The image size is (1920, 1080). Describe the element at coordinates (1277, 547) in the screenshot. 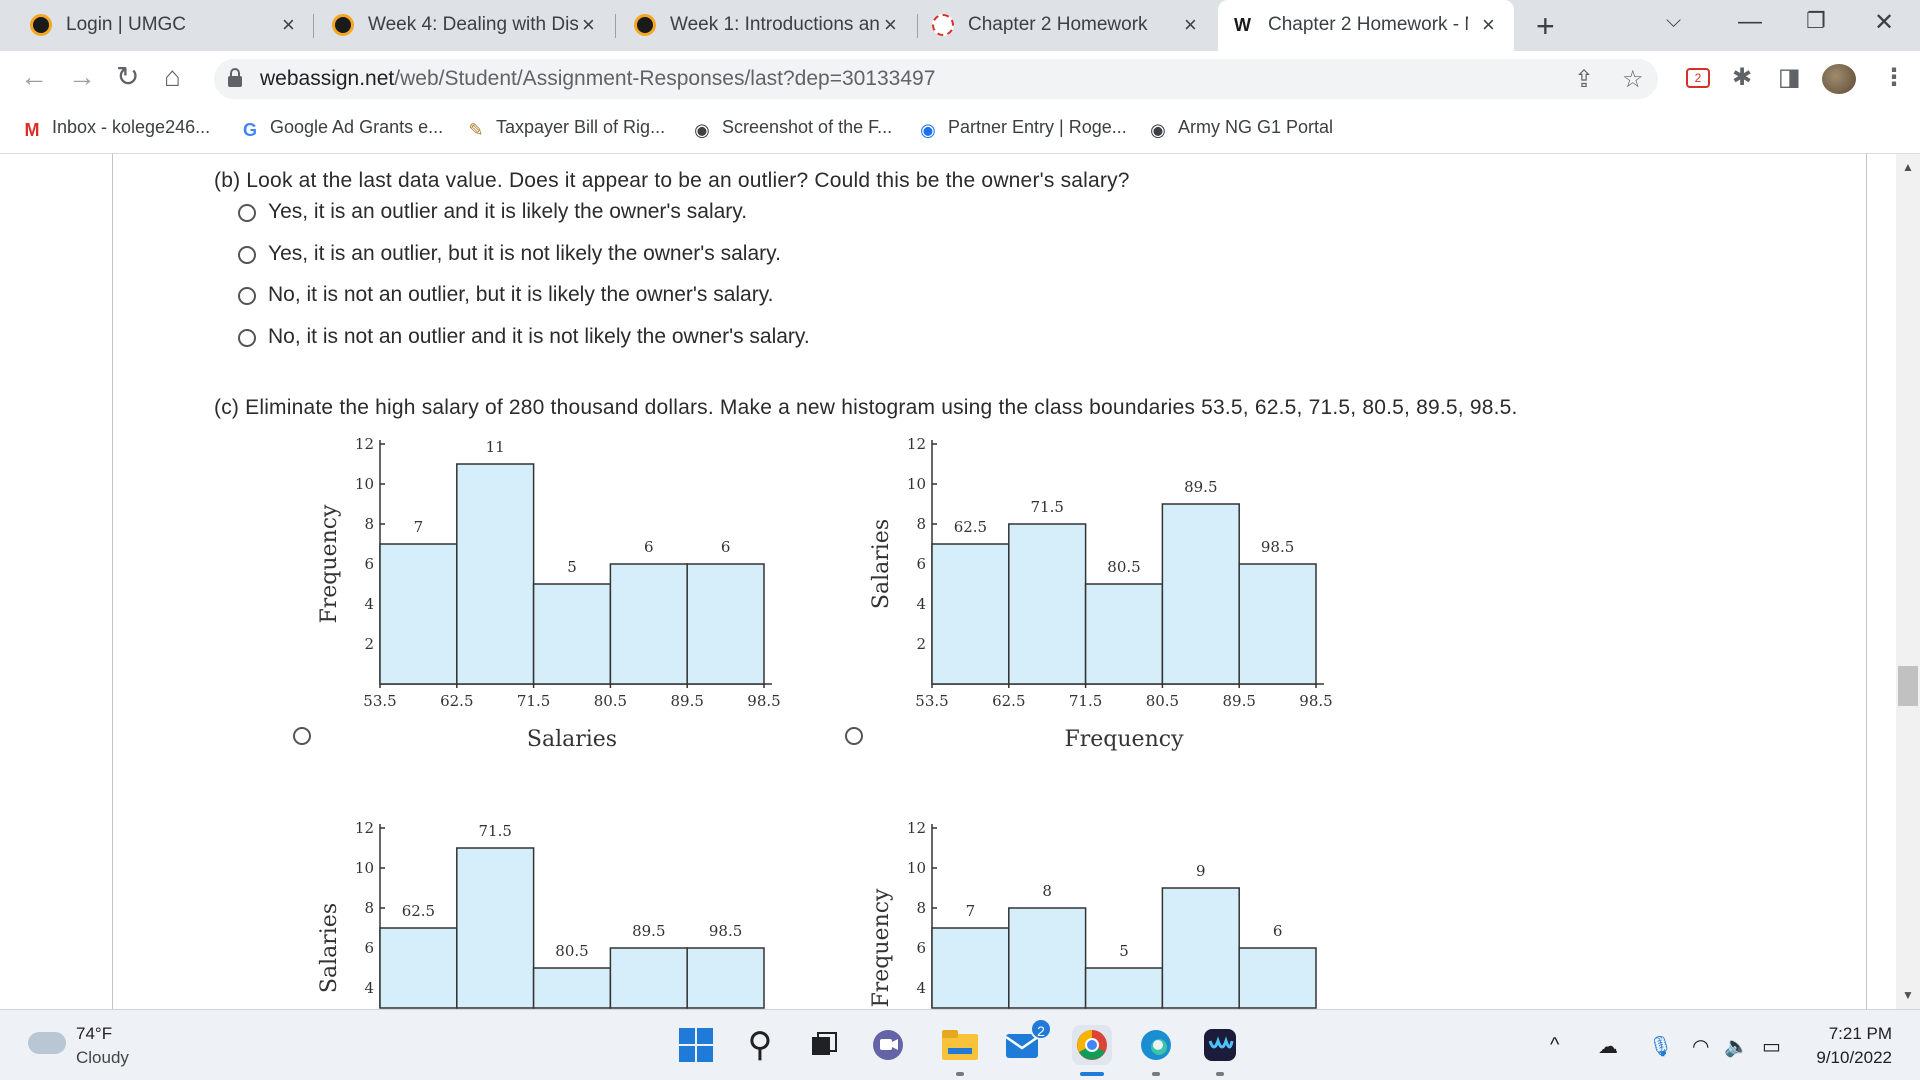

I see `bar-label: 98.5` at that location.